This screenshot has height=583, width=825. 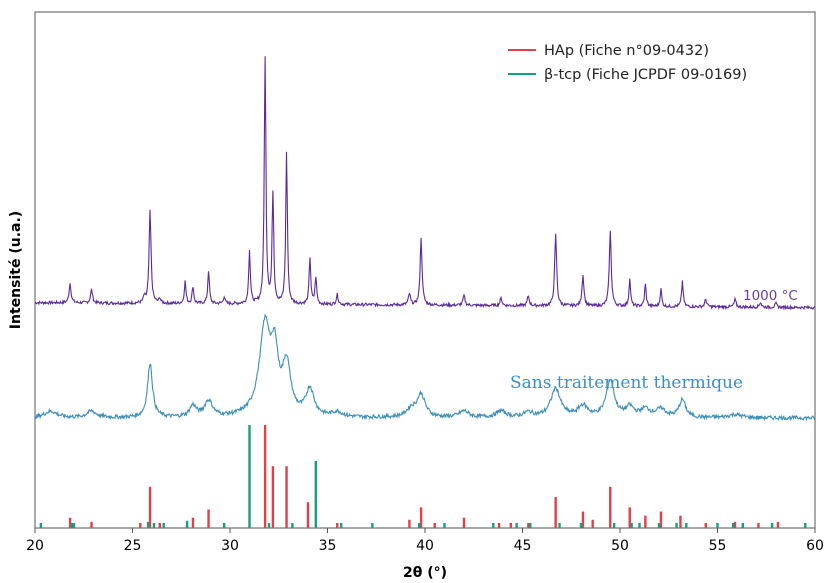 I want to click on x-axis-ticks: 20 25 30 35 40 45 50 55 60, so click(x=425, y=541).